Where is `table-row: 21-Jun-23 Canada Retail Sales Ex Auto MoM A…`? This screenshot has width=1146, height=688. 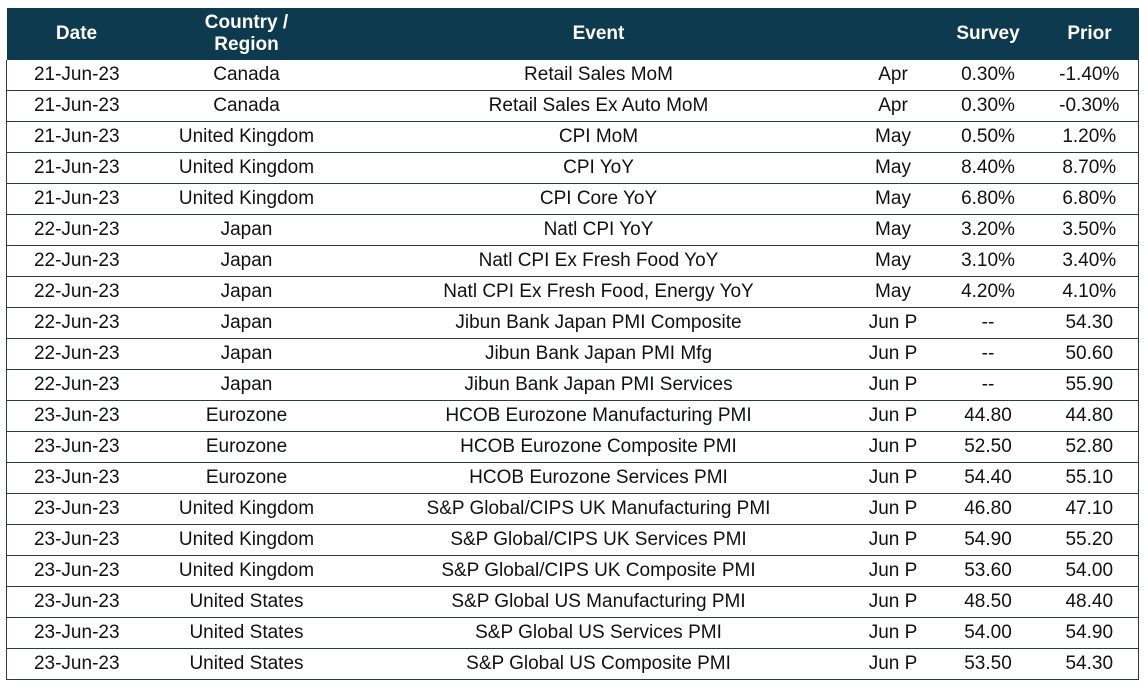 table-row: 21-Jun-23 Canada Retail Sales Ex Auto MoM A… is located at coordinates (572, 106).